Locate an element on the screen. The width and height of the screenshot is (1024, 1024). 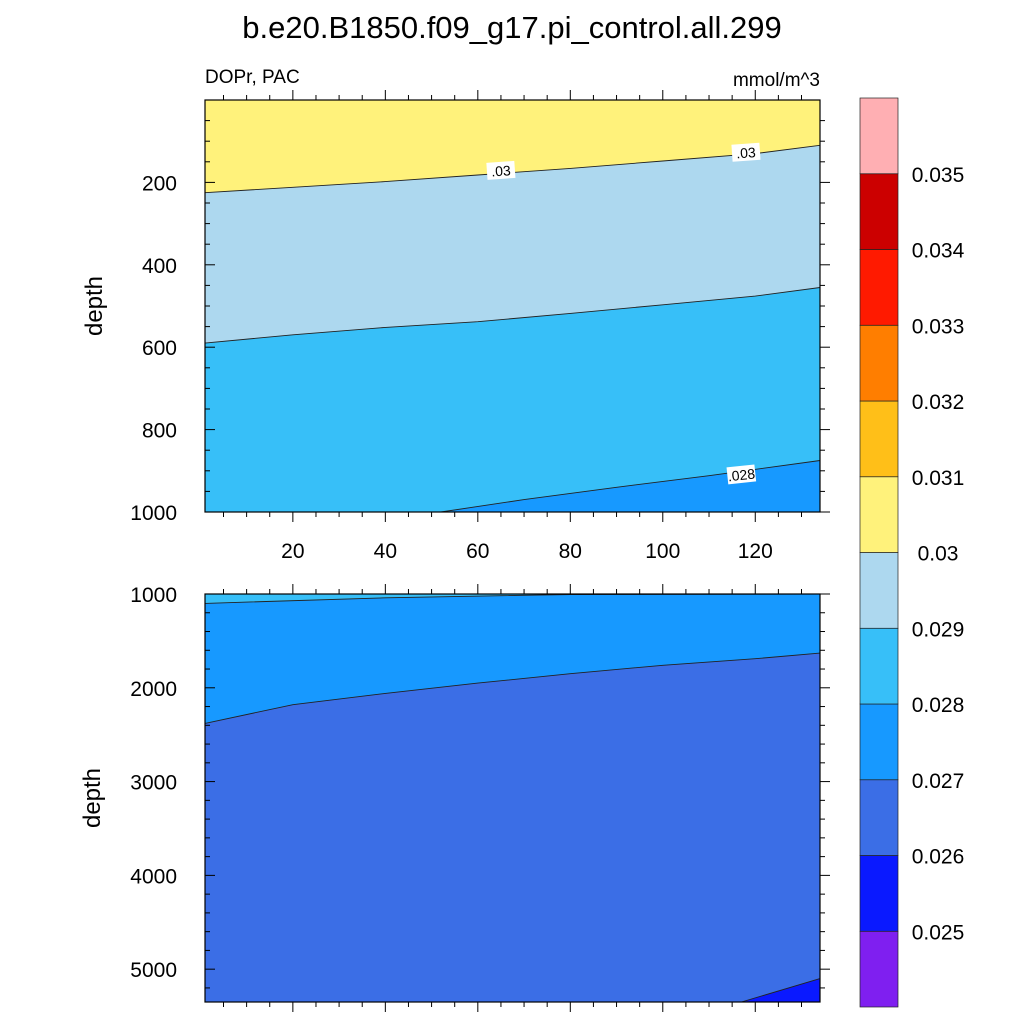
colorbar-label: 0.025 is located at coordinates (938, 932).